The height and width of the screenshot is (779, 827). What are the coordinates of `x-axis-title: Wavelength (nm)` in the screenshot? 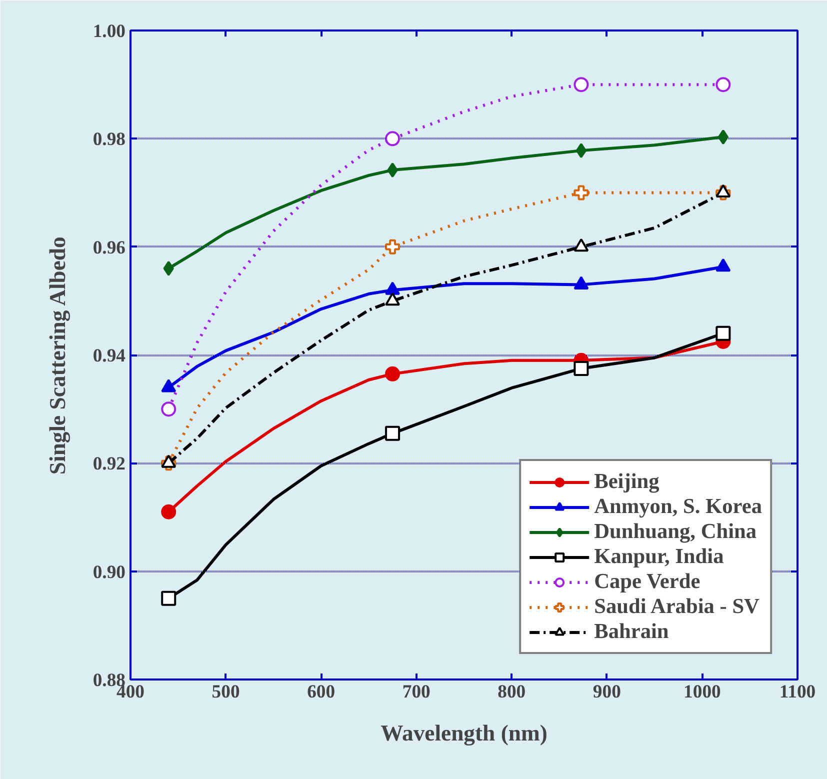 It's located at (464, 733).